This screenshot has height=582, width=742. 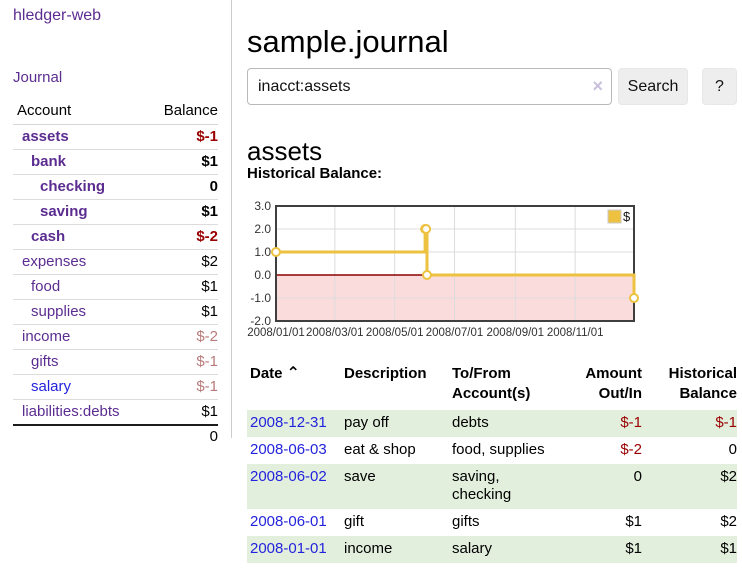 I want to click on chart-x-tick-label: 2008/03/01, so click(x=335, y=333).